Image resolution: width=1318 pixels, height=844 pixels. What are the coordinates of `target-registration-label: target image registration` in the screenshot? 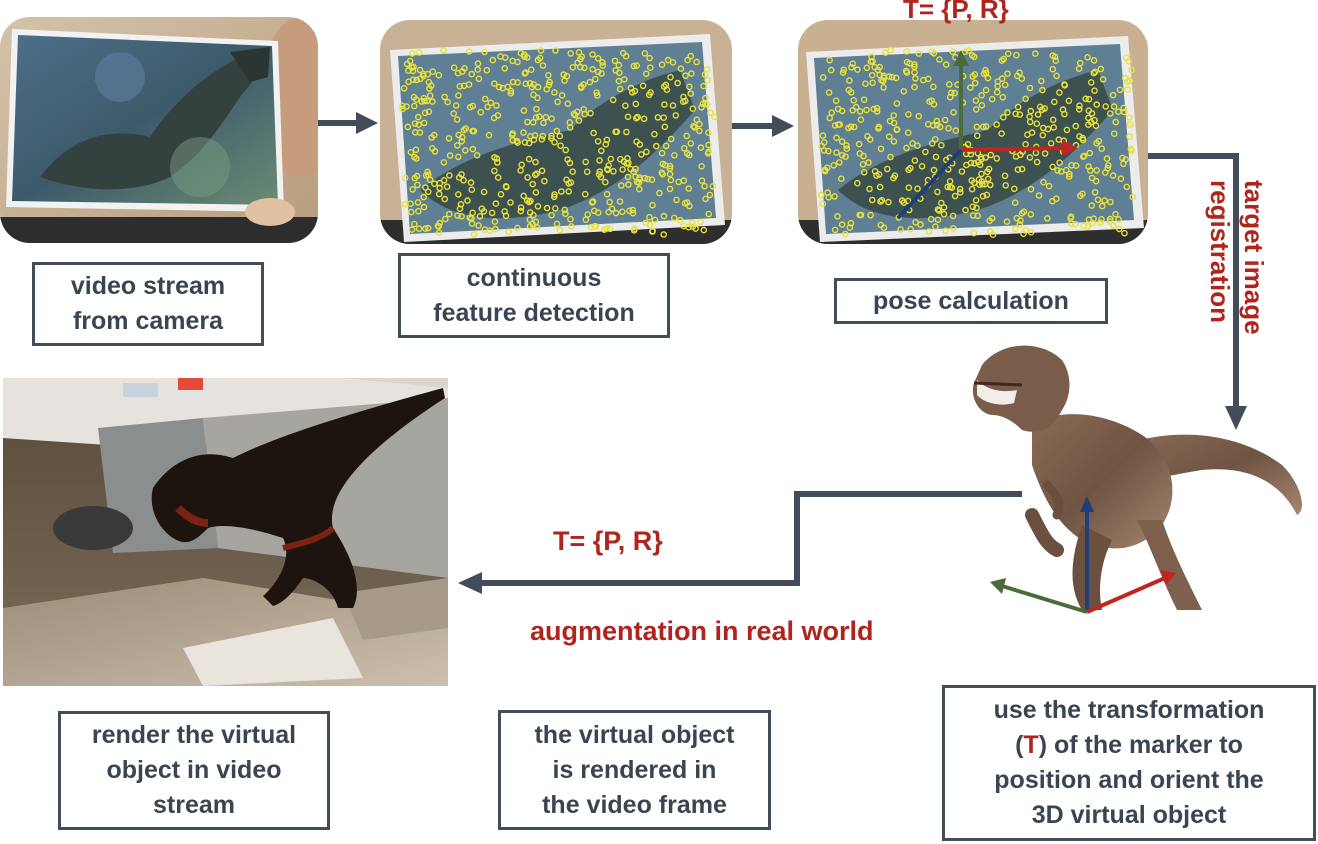 It's located at (1237, 257).